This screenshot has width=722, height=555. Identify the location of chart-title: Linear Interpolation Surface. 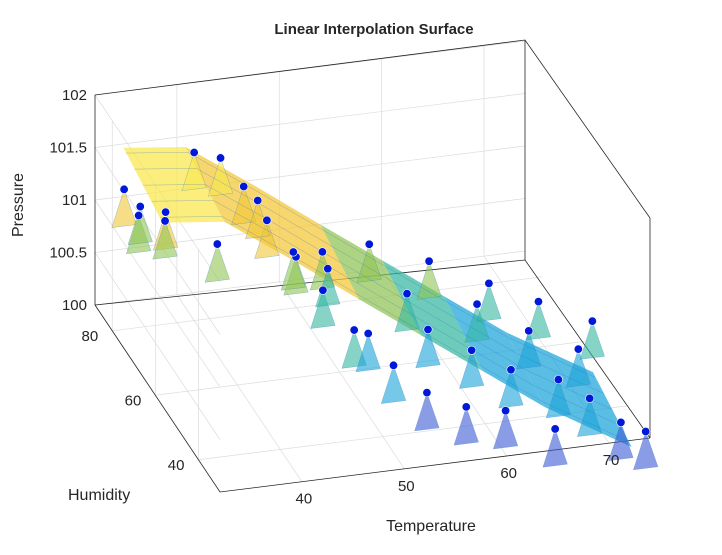
(373, 29).